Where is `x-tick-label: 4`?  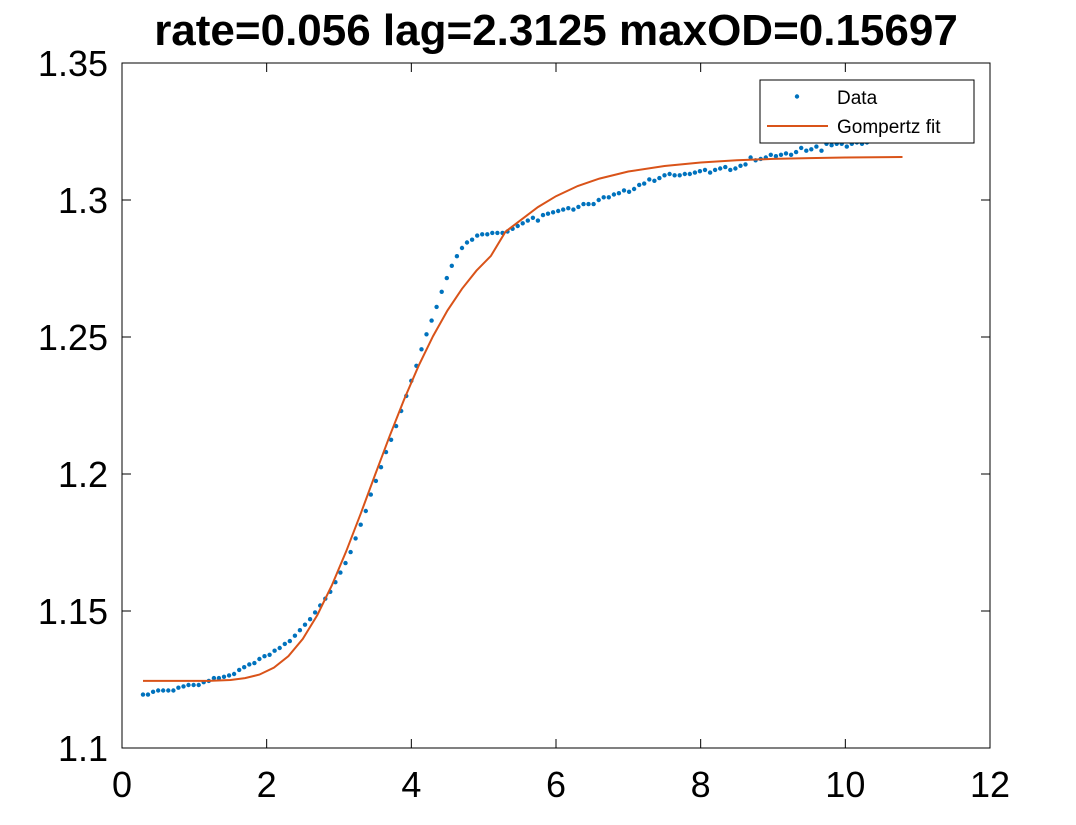
x-tick-label: 4 is located at coordinates (411, 784).